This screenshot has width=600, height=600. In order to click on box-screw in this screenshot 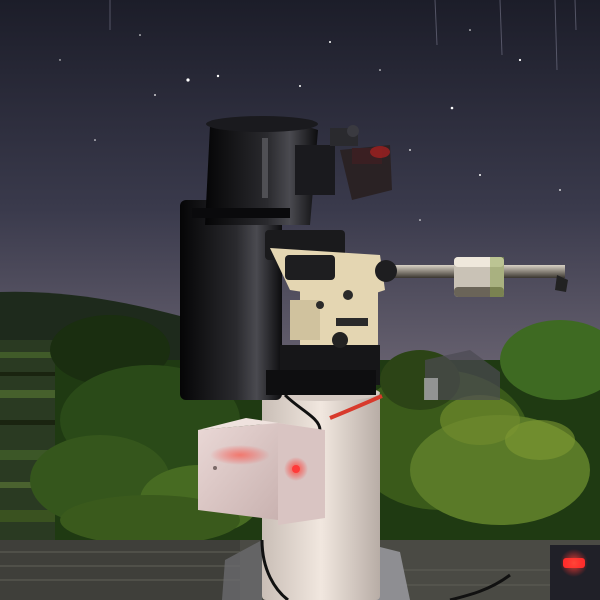, I will do `click(215, 468)`.